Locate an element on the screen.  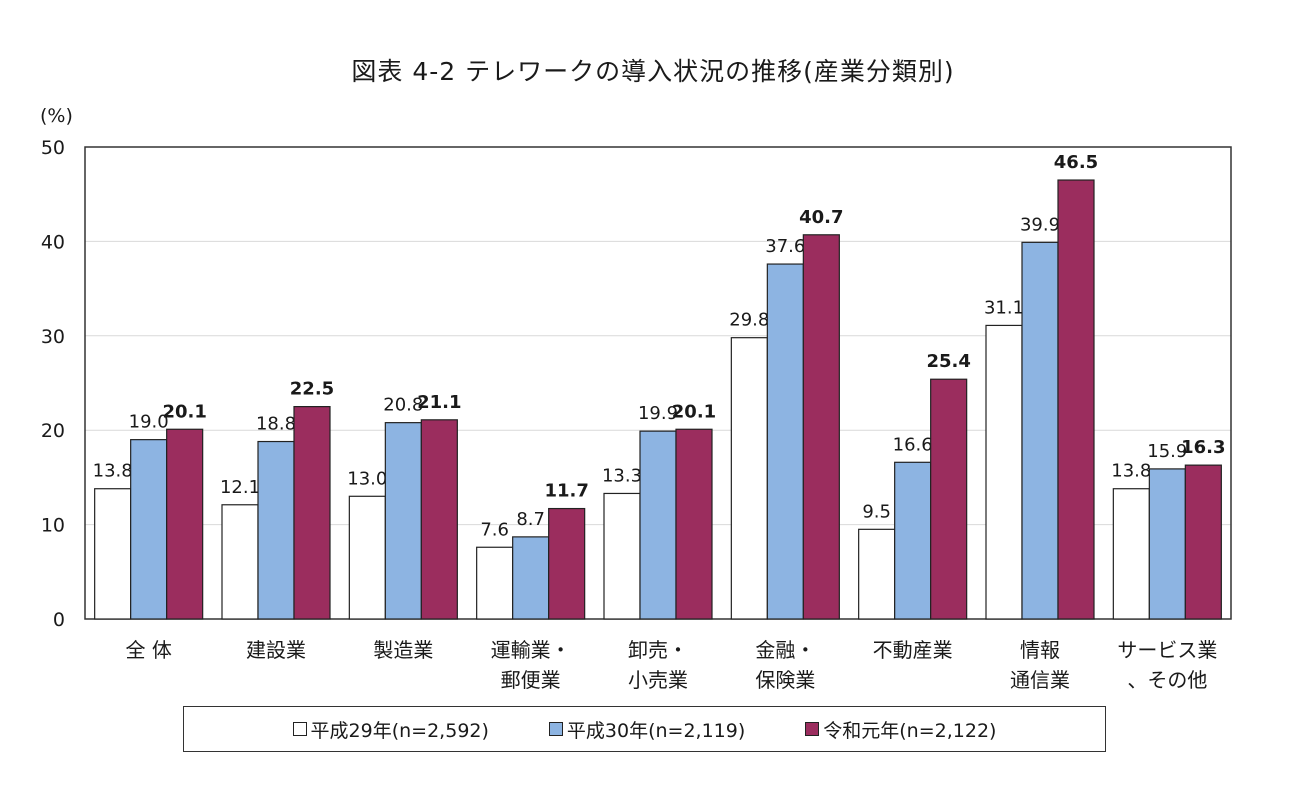
data-label: 7.6 is located at coordinates (494, 529).